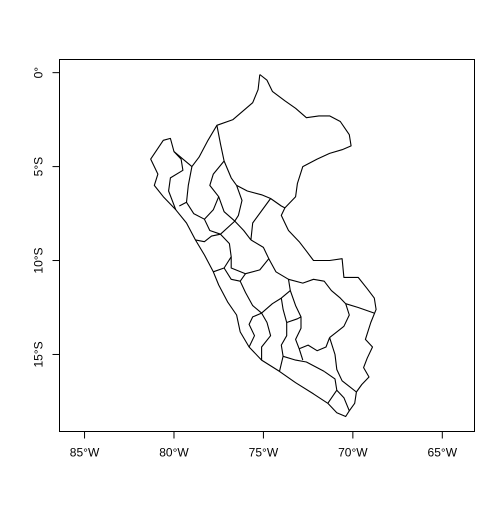  I want to click on boundary-apurimac-east, so click(294, 320).